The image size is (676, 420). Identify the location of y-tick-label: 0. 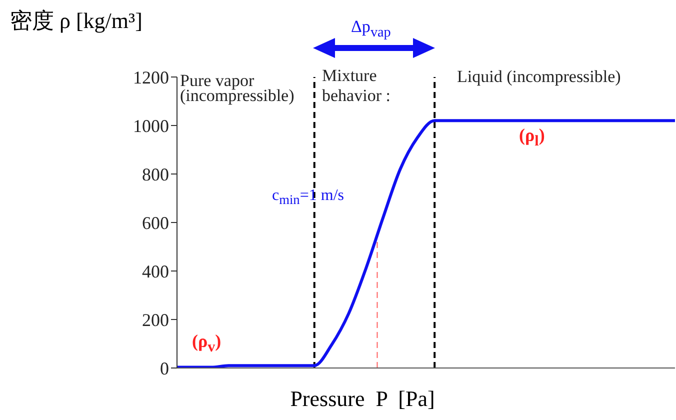
(164, 368).